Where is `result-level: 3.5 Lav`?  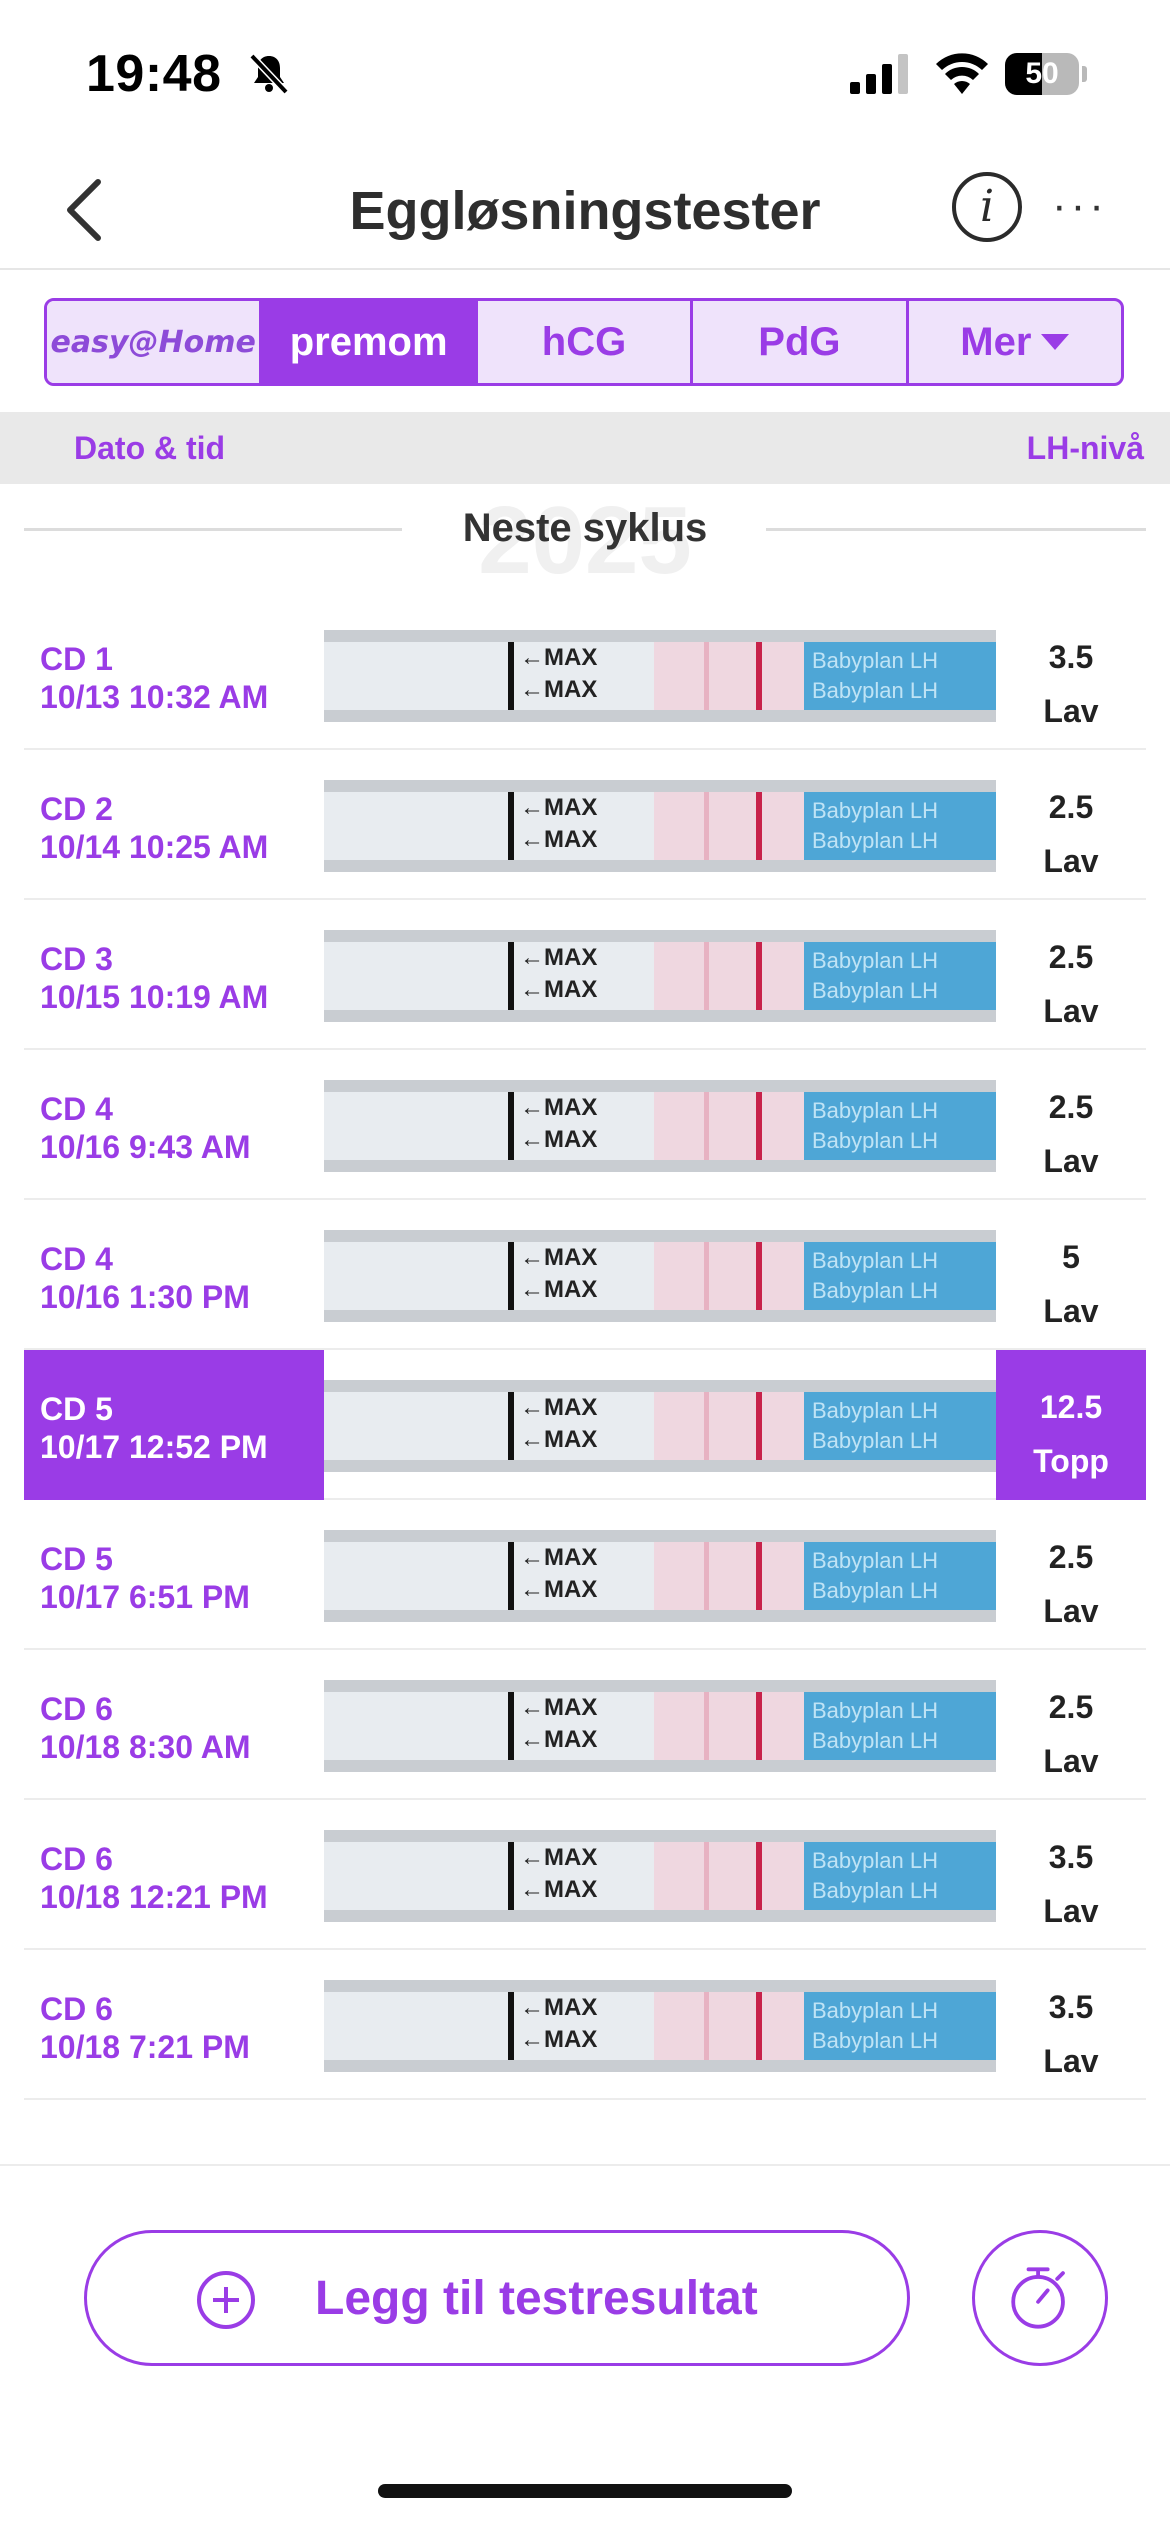 result-level: 3.5 Lav is located at coordinates (1071, 675).